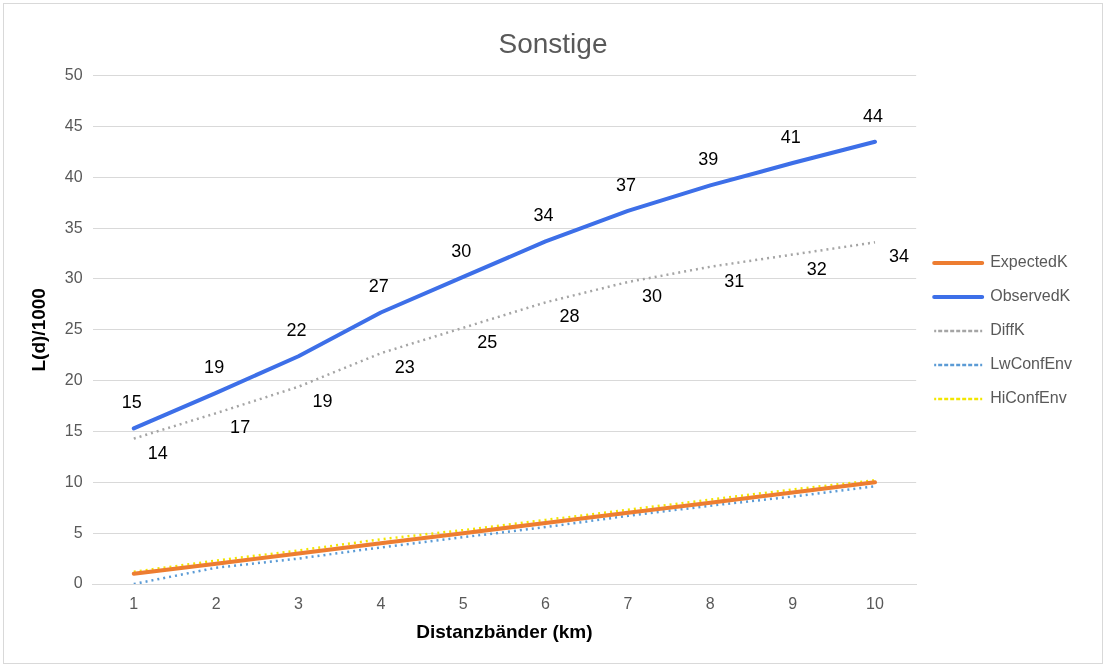  What do you see at coordinates (131, 402) in the screenshot?
I see `data-label: 15` at bounding box center [131, 402].